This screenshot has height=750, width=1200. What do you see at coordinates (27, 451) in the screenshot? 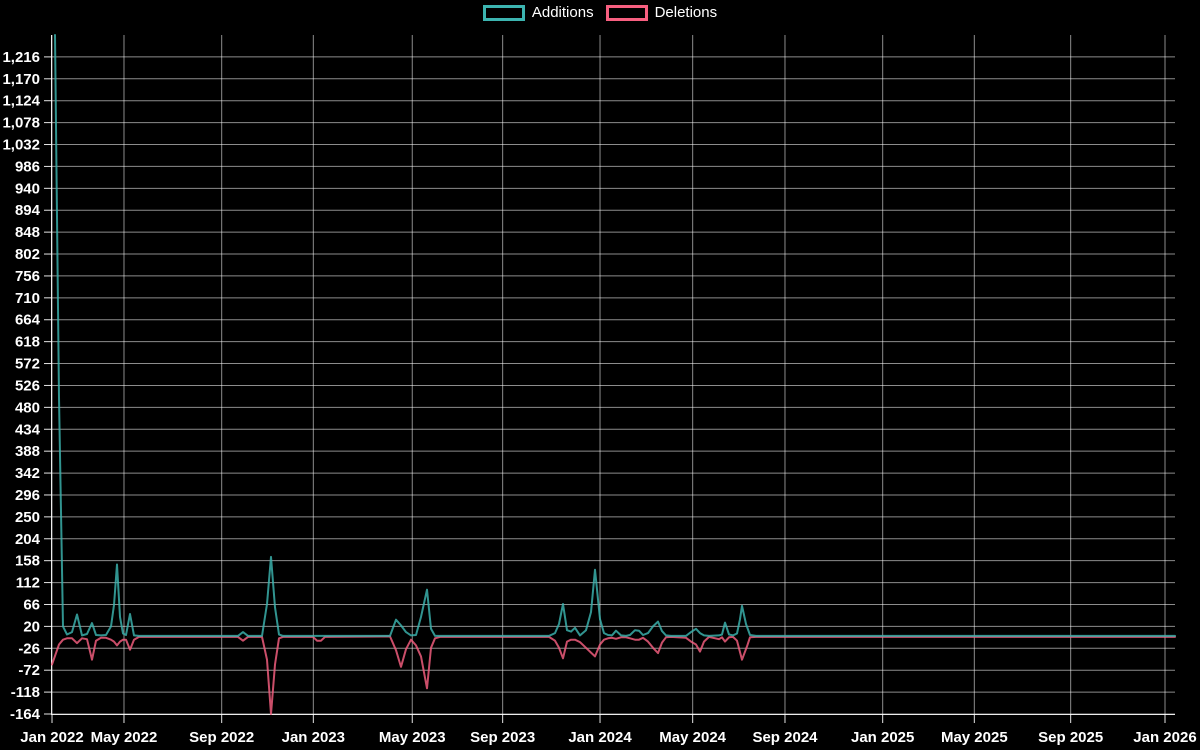
I see `y-tick-label: 388` at bounding box center [27, 451].